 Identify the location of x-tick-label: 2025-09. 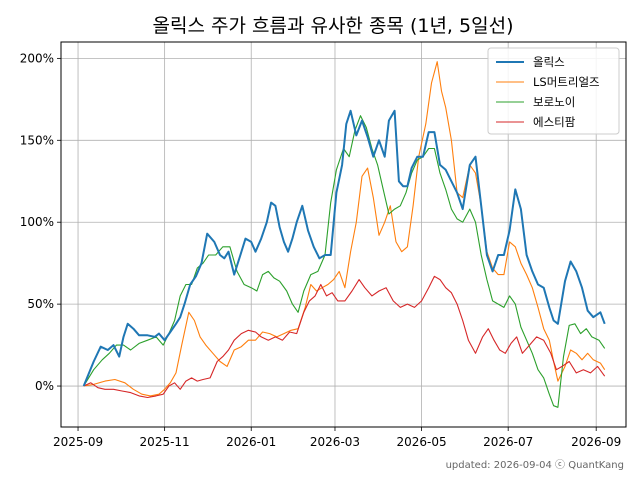
(78, 442).